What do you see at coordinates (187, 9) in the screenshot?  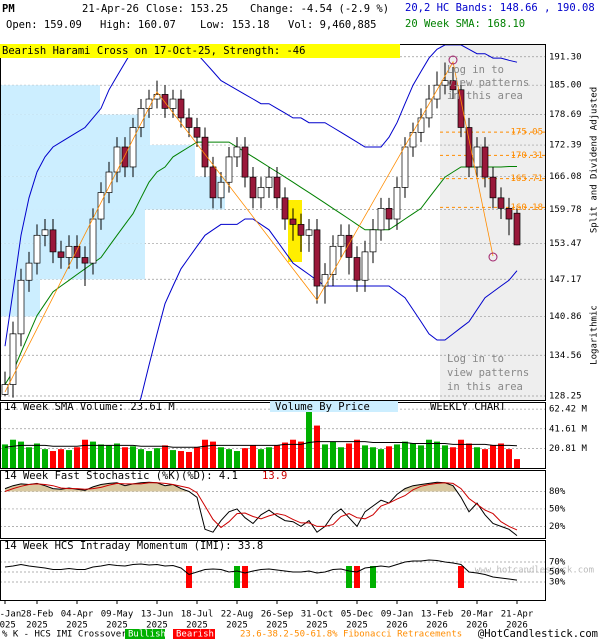 I see `close: Close: 153.25` at bounding box center [187, 9].